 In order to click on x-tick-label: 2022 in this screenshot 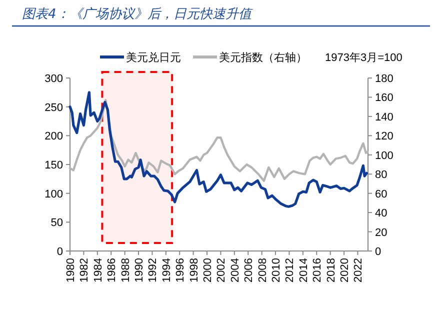, I will do `click(358, 270)`.